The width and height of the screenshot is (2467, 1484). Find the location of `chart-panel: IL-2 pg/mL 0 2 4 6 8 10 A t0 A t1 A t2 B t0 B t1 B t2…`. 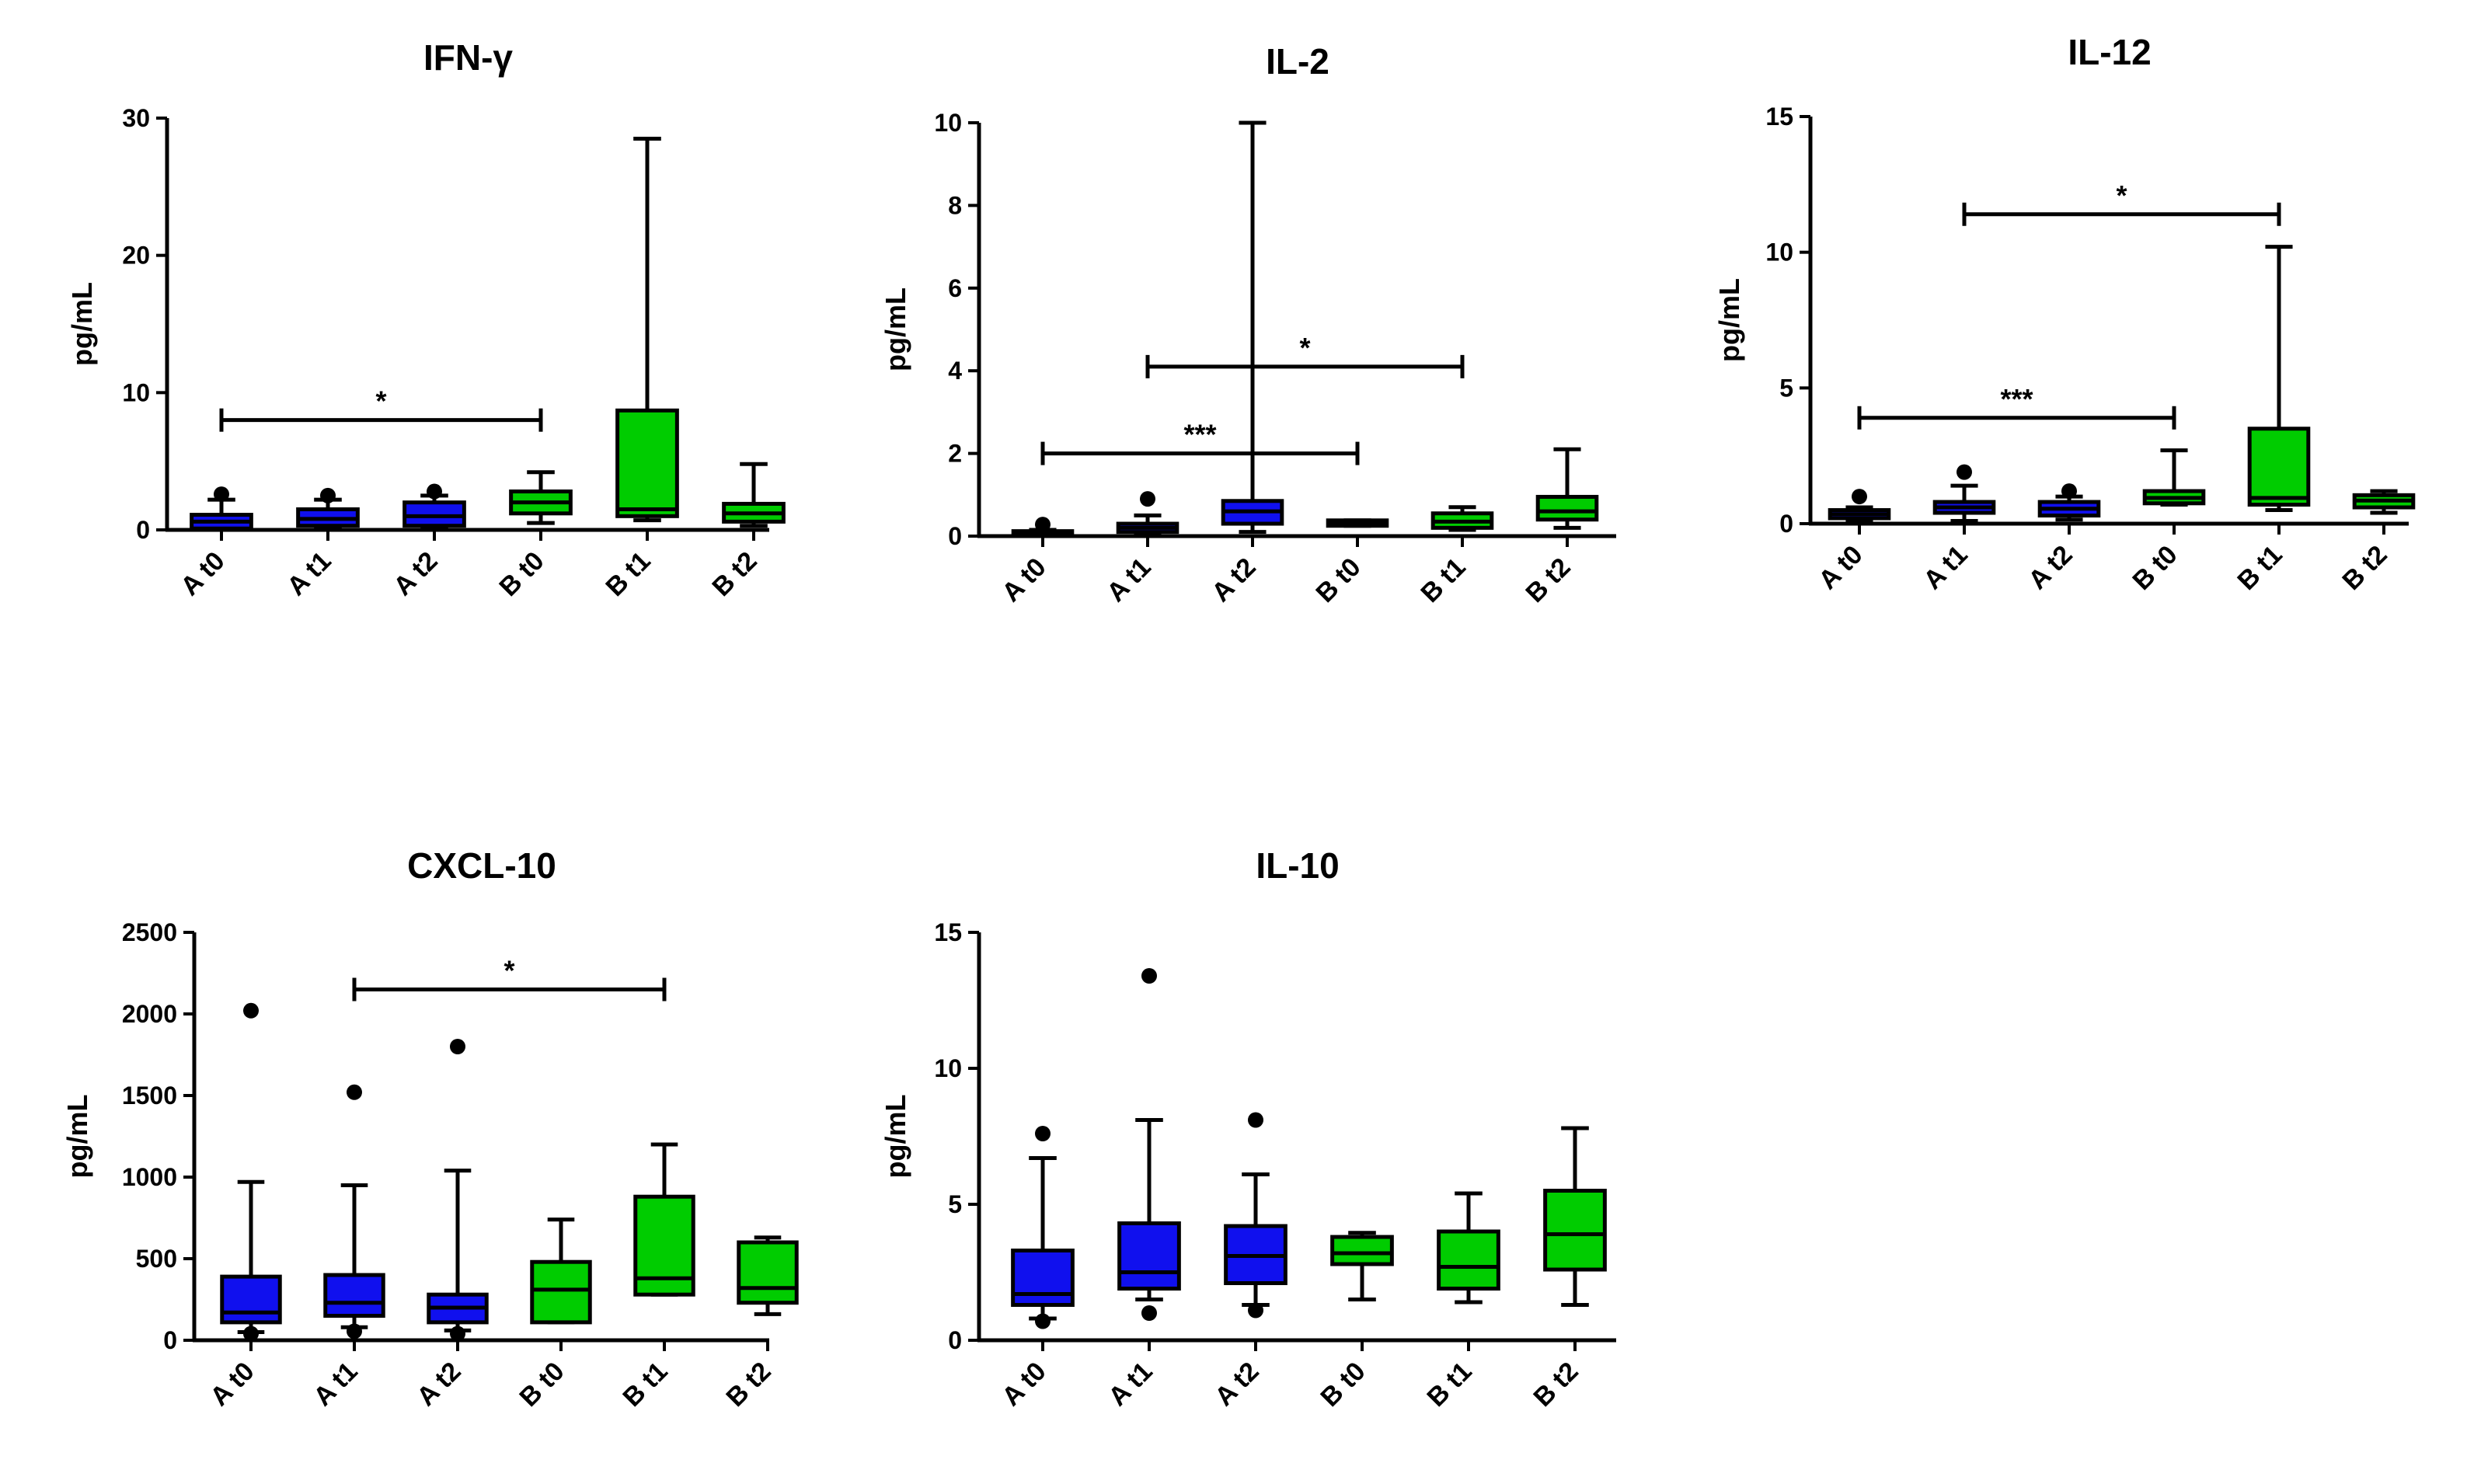

chart-panel: IL-2 pg/mL 0 2 4 6 8 10 A t0 A t1 A t2 B t0 B t1 B t2… is located at coordinates (1248, 324).